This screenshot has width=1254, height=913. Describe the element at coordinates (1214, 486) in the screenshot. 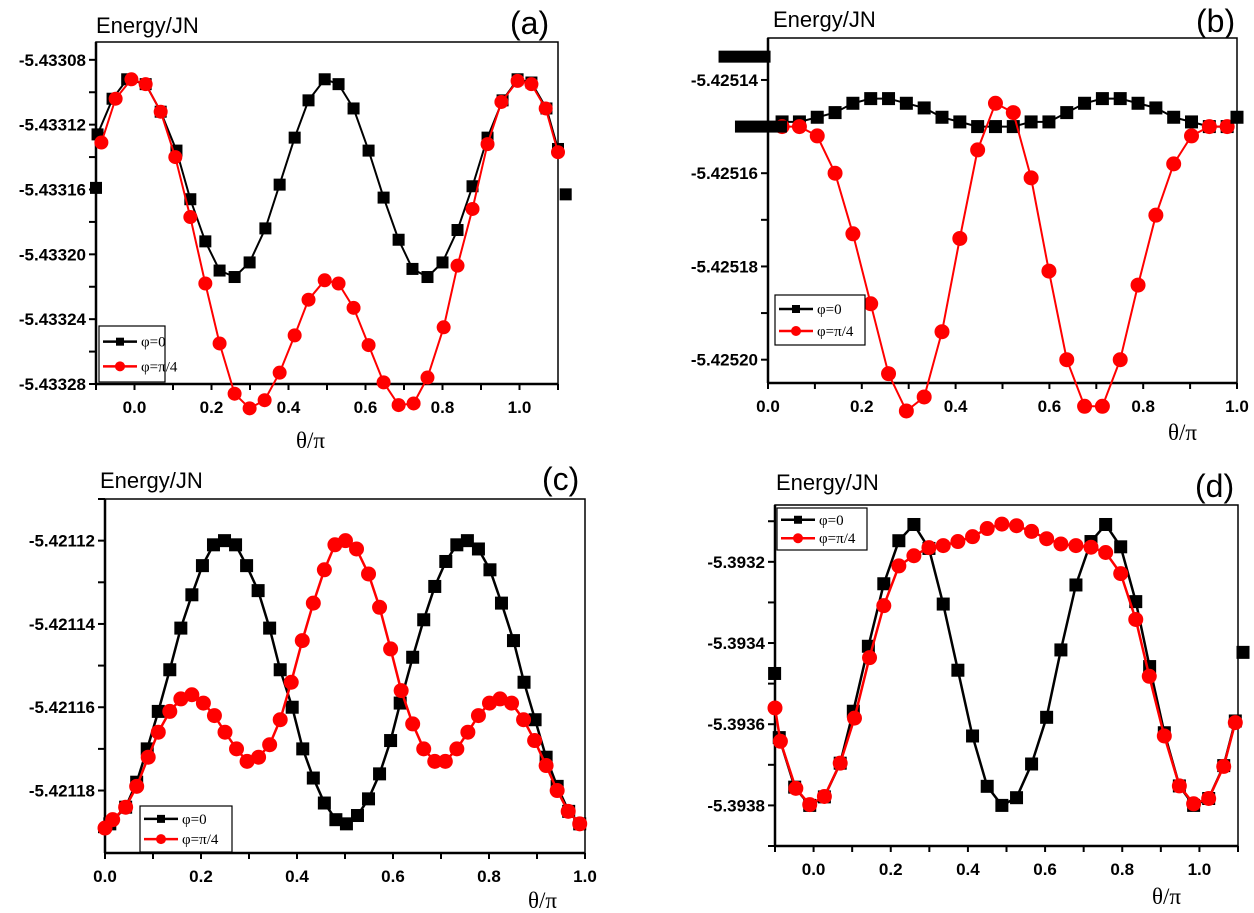

I see `panel-label: (d)` at that location.